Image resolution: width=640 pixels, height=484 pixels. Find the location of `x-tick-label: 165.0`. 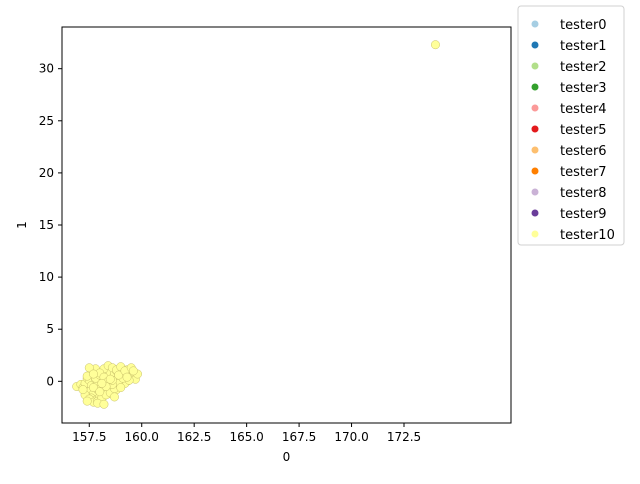

x-tick-label: 165.0 is located at coordinates (246, 437).